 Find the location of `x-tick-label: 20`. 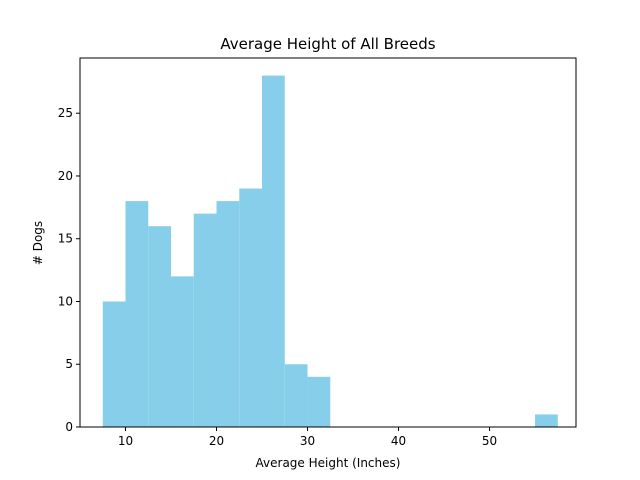

x-tick-label: 20 is located at coordinates (216, 441).